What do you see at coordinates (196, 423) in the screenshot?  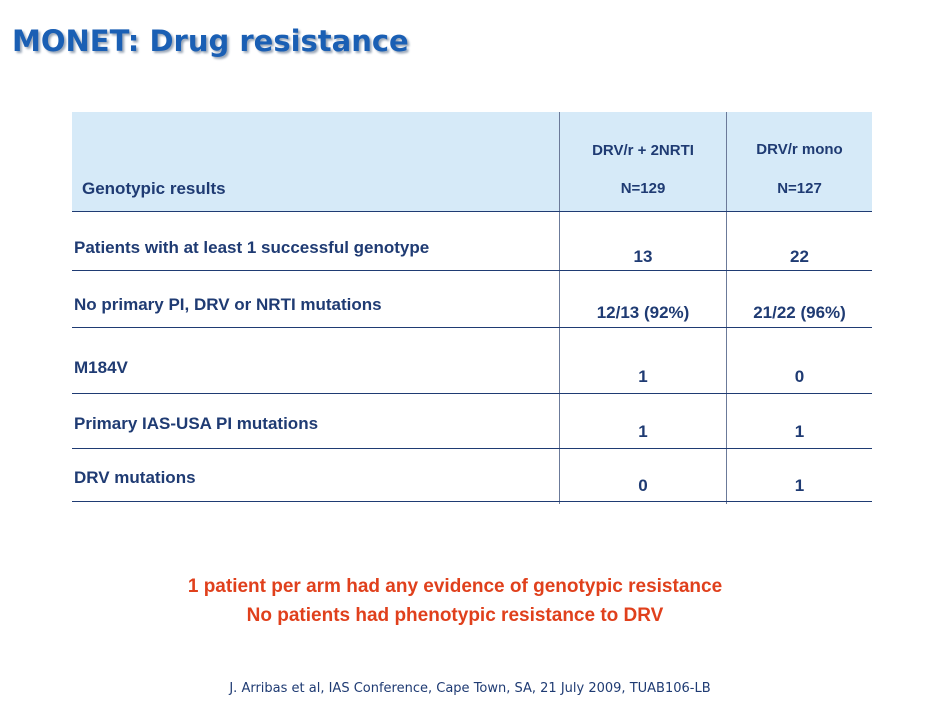 I see `row-label: Primary IAS-USA PI mutations` at bounding box center [196, 423].